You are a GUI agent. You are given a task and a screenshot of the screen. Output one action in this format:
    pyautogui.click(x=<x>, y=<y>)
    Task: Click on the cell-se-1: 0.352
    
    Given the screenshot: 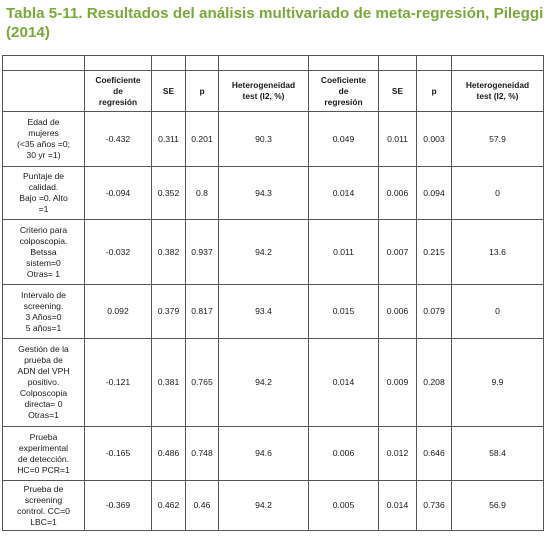 What is the action you would take?
    pyautogui.click(x=168, y=193)
    